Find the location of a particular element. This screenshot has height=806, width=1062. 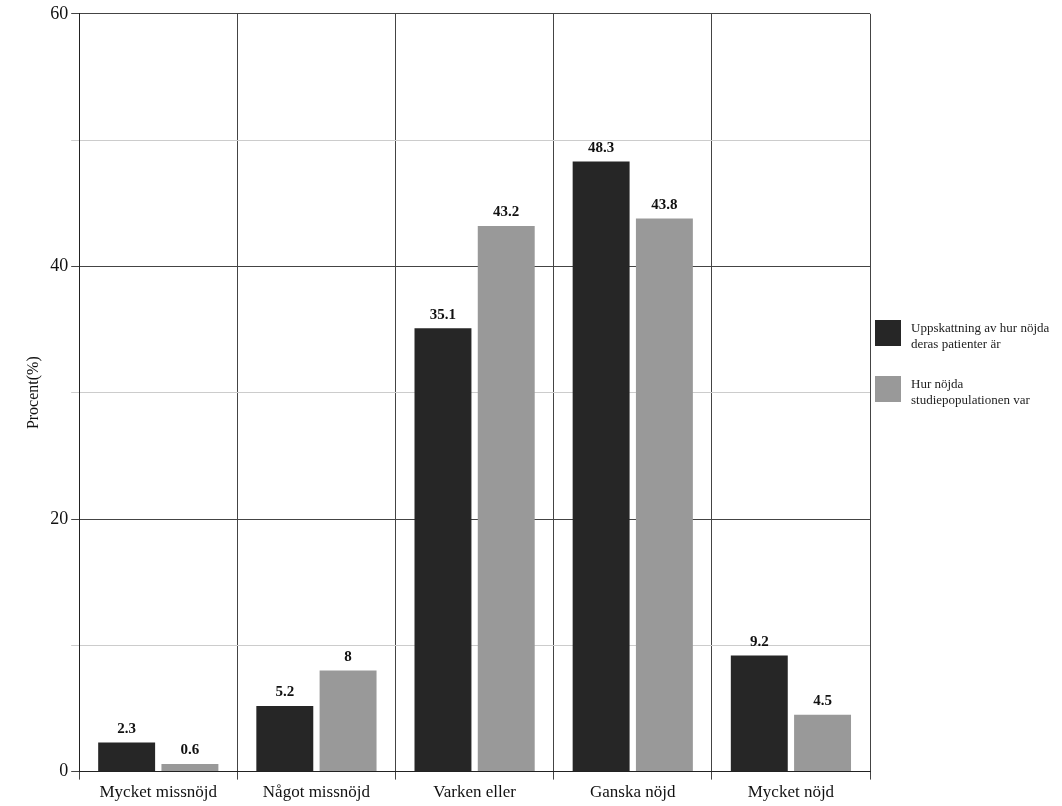

data-label: 0.6 is located at coordinates (190, 749).